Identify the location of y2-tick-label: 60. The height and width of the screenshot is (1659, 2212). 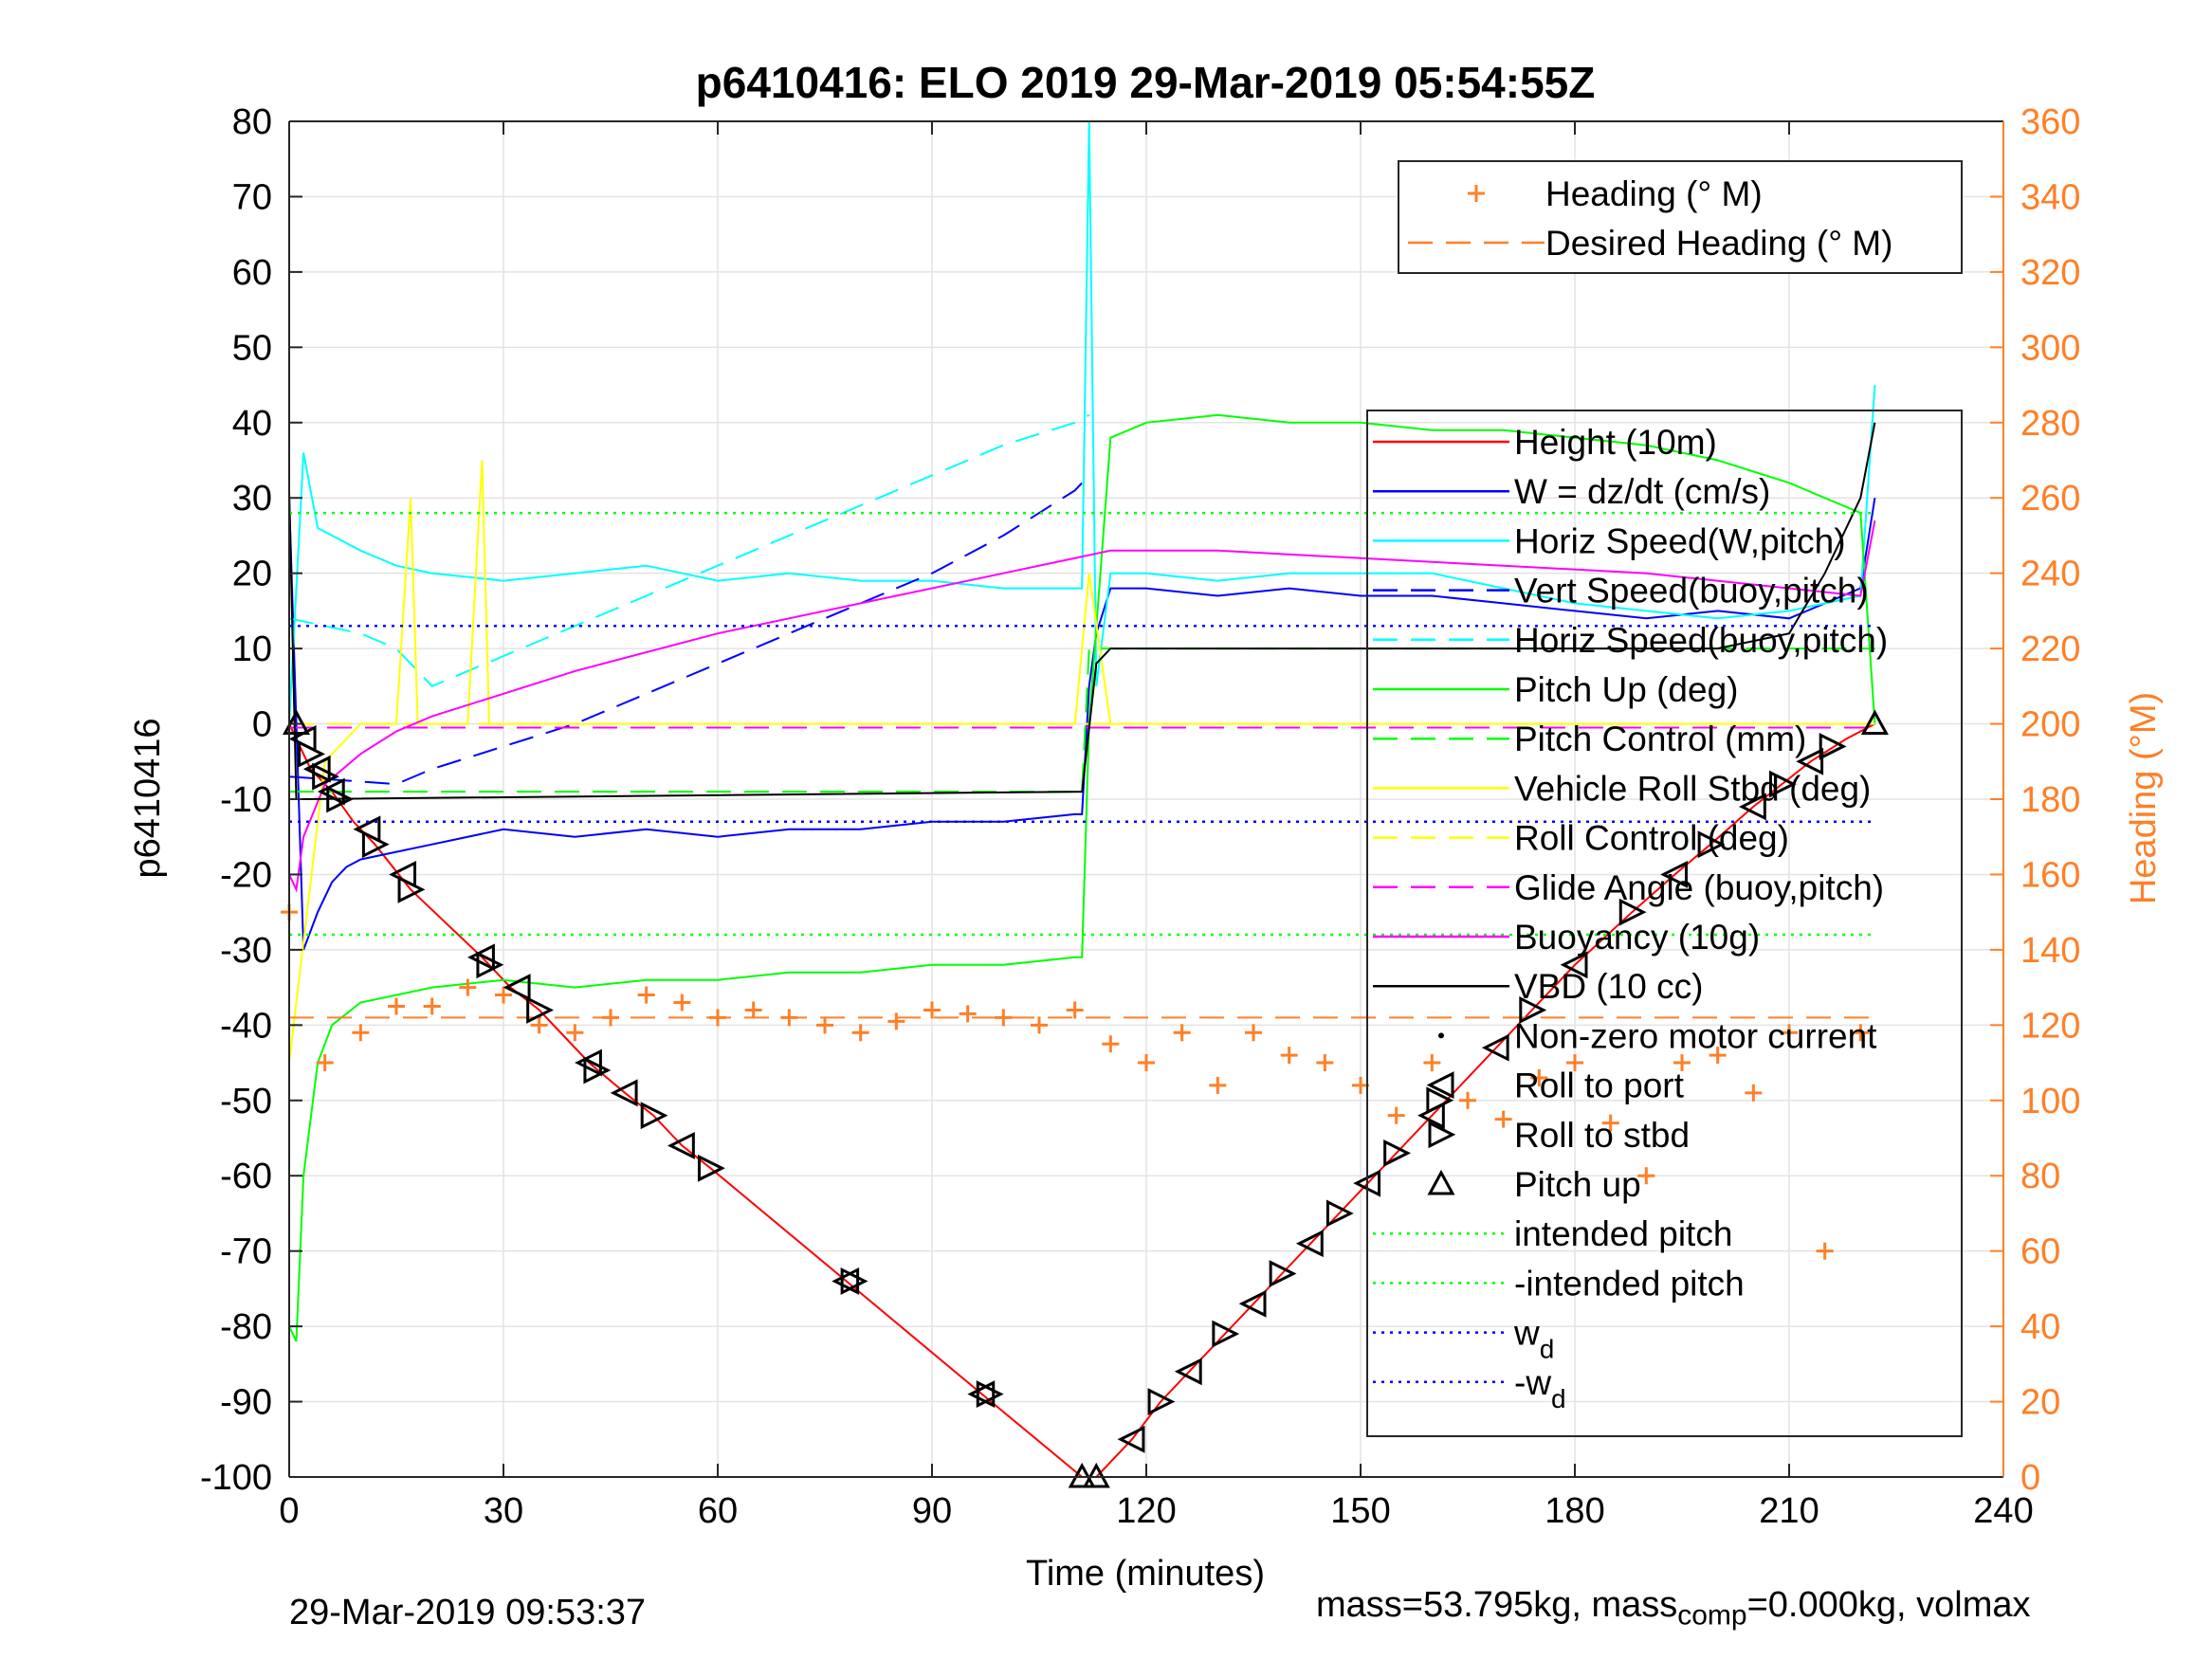
(2040, 1252).